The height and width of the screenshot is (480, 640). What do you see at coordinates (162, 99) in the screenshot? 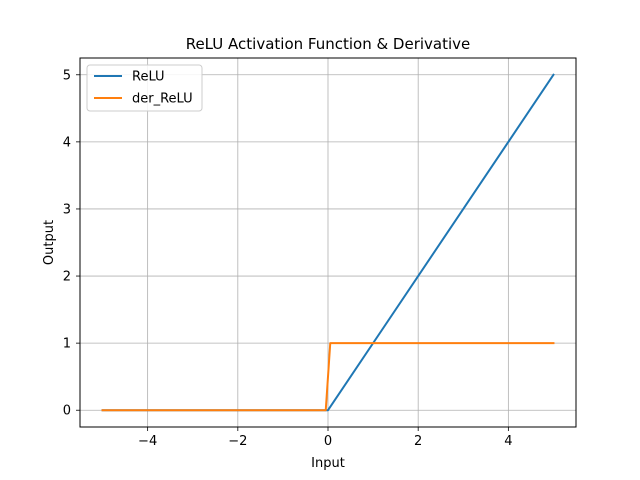
I see `legend-label: der_ReLU` at bounding box center [162, 99].